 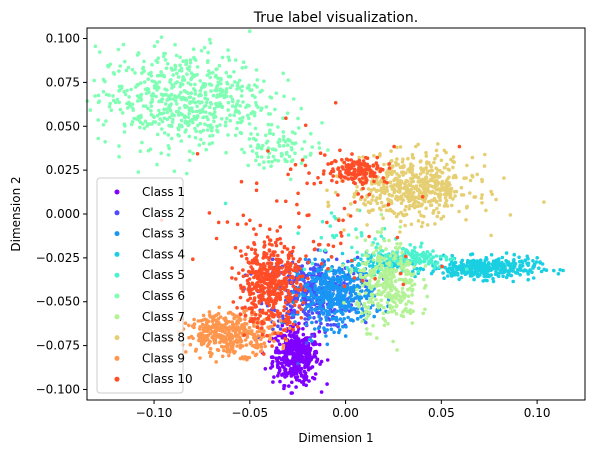 What do you see at coordinates (63, 39) in the screenshot?
I see `y-tick-label: 0.100` at bounding box center [63, 39].